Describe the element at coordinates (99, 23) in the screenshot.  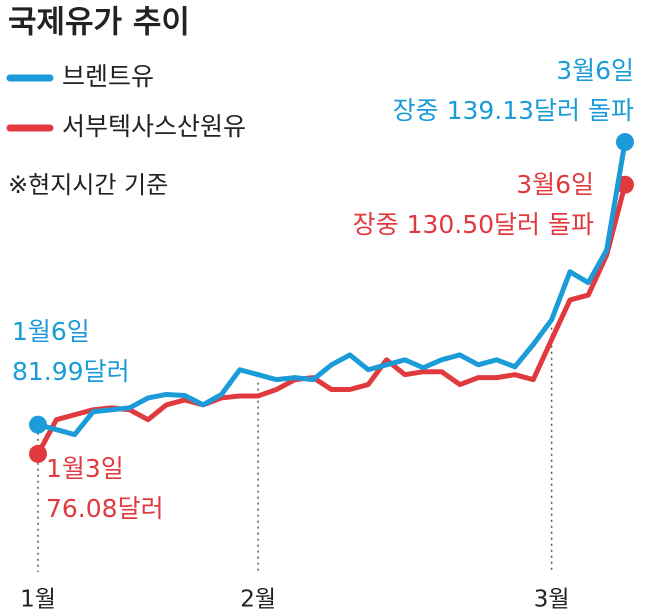
I see `chart-title: 국제유가 추이` at that location.